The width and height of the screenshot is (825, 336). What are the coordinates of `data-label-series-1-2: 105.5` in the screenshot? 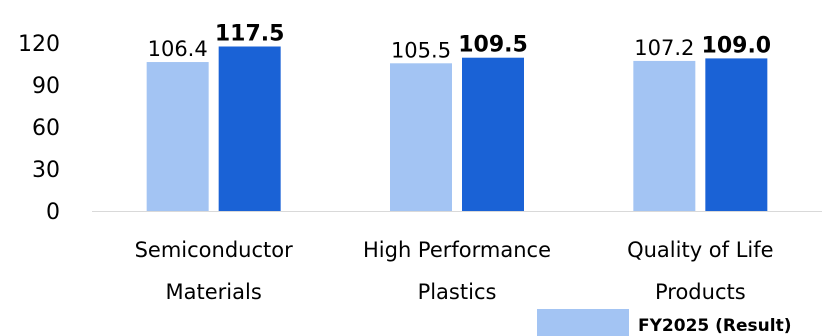 It's located at (421, 50).